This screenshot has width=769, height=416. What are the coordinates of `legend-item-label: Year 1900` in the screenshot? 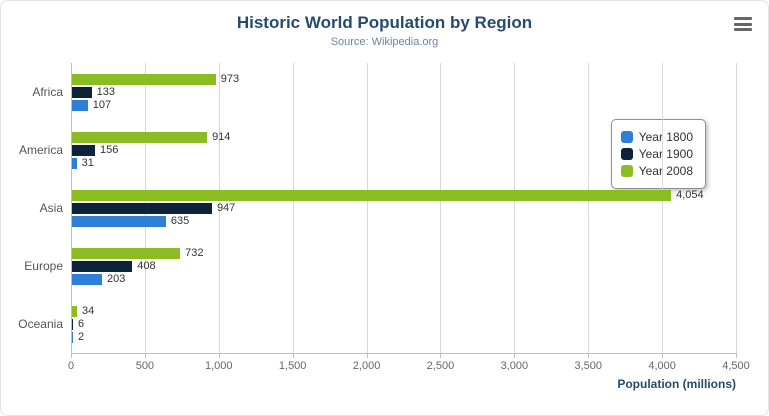 It's located at (665, 154).